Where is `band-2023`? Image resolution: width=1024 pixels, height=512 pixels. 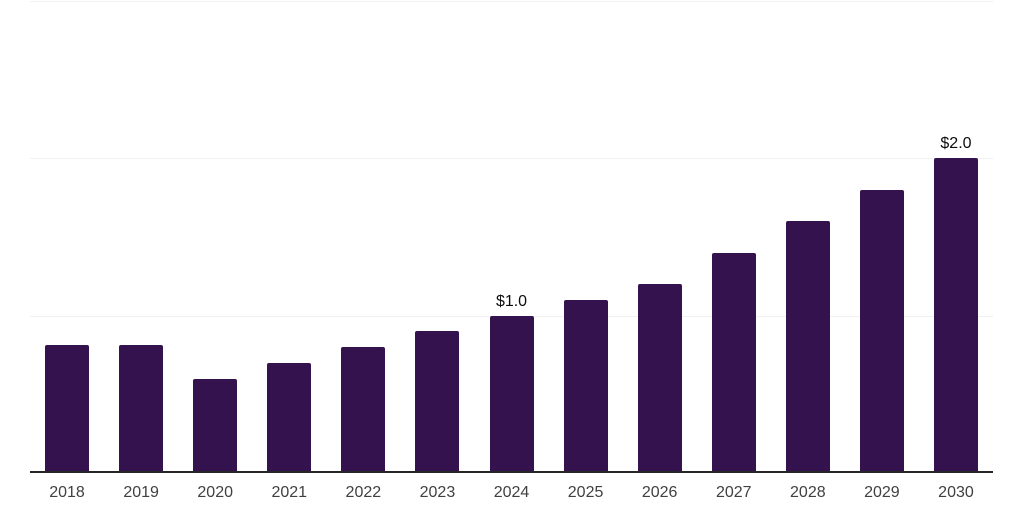 band-2023 is located at coordinates (437, 236).